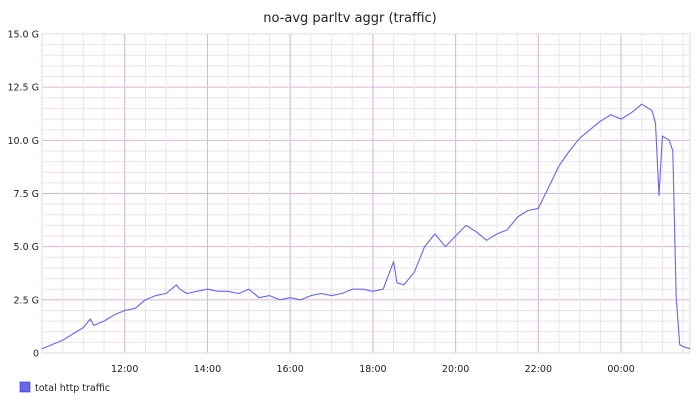 Image resolution: width=700 pixels, height=400 pixels. Describe the element at coordinates (349, 18) in the screenshot. I see `chart-title: no-avg parltv aggr (traffic)` at that location.